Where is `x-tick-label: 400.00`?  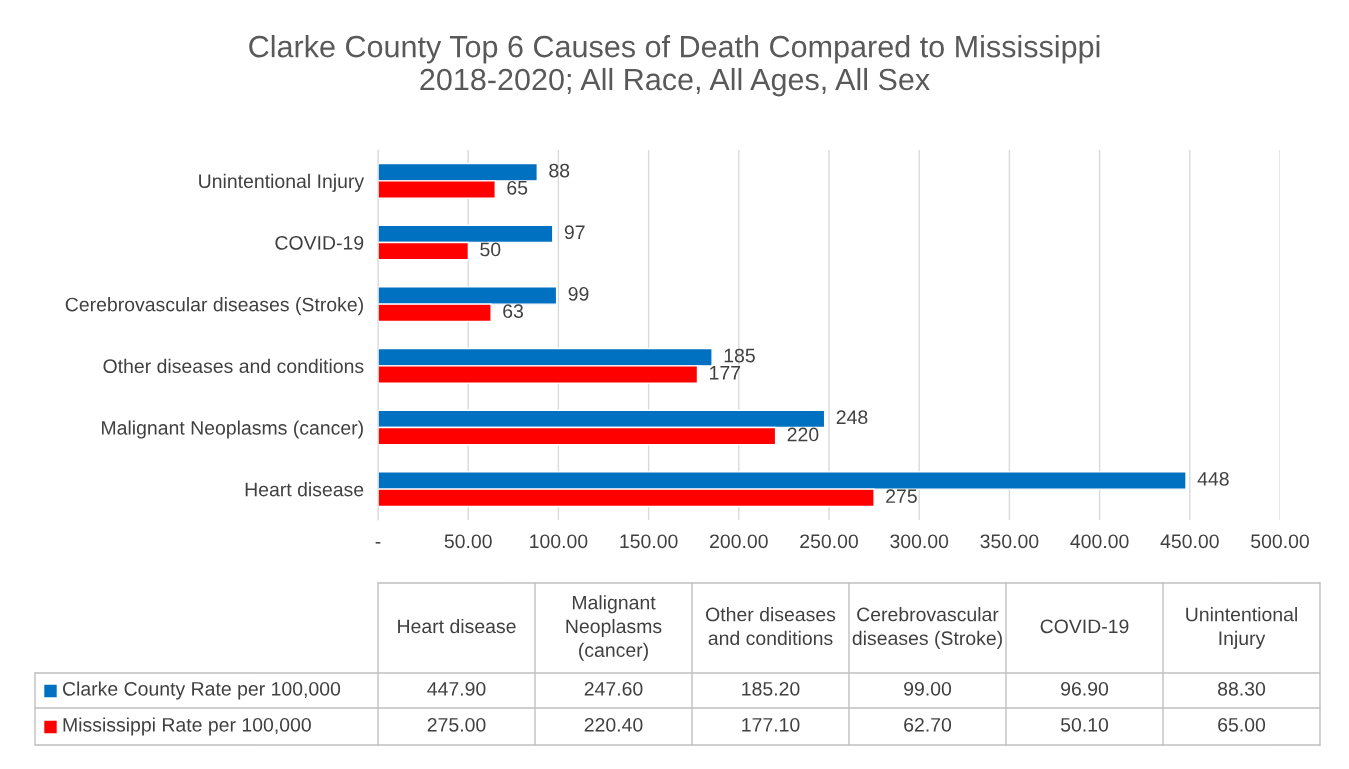 x-tick-label: 400.00 is located at coordinates (1099, 541).